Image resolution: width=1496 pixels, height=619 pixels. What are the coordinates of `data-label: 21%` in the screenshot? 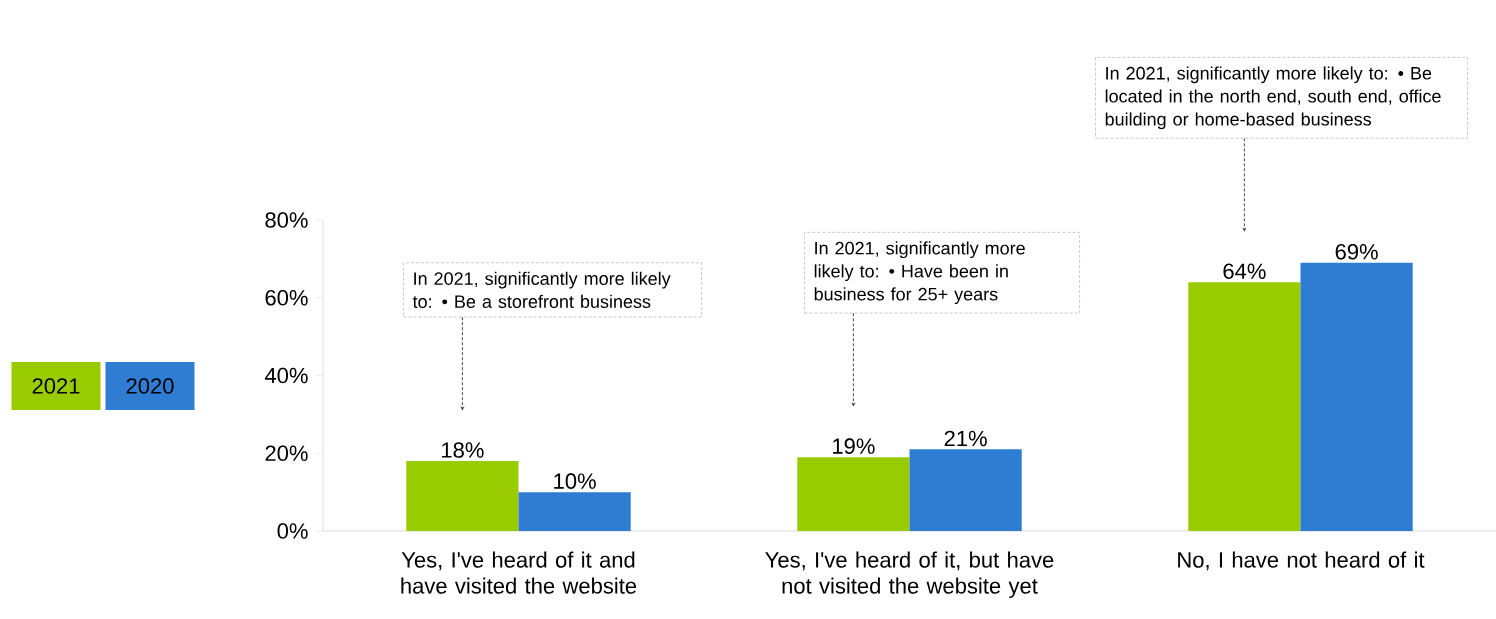 It's located at (965, 438).